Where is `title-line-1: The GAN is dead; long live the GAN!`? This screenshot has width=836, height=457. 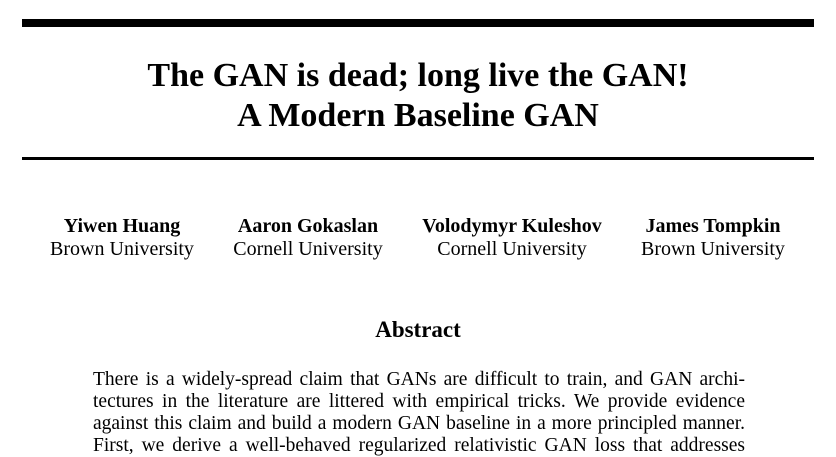 title-line-1: The GAN is dead; long live the GAN! is located at coordinates (418, 75).